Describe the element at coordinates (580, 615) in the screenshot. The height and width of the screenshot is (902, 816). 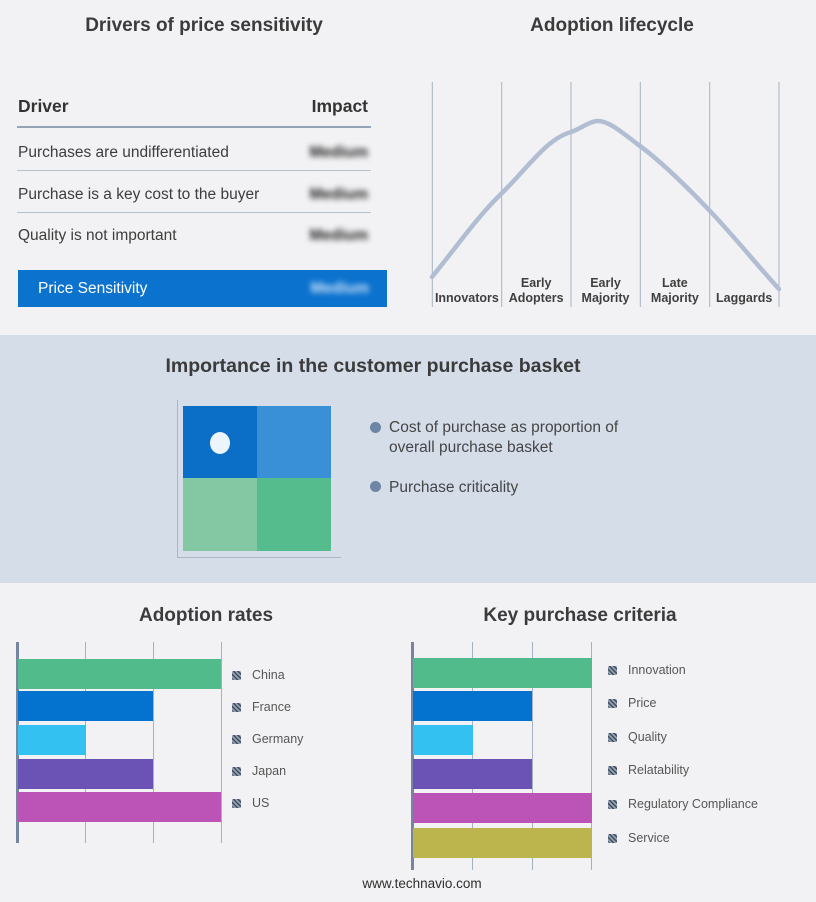
I see `key-purchase-criteria-title: Key purchase criteria` at that location.